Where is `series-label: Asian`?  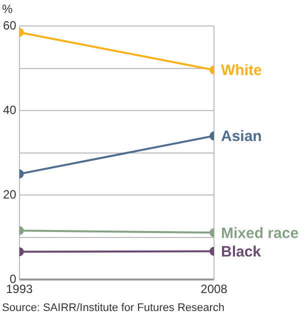
series-label: Asian is located at coordinates (241, 137).